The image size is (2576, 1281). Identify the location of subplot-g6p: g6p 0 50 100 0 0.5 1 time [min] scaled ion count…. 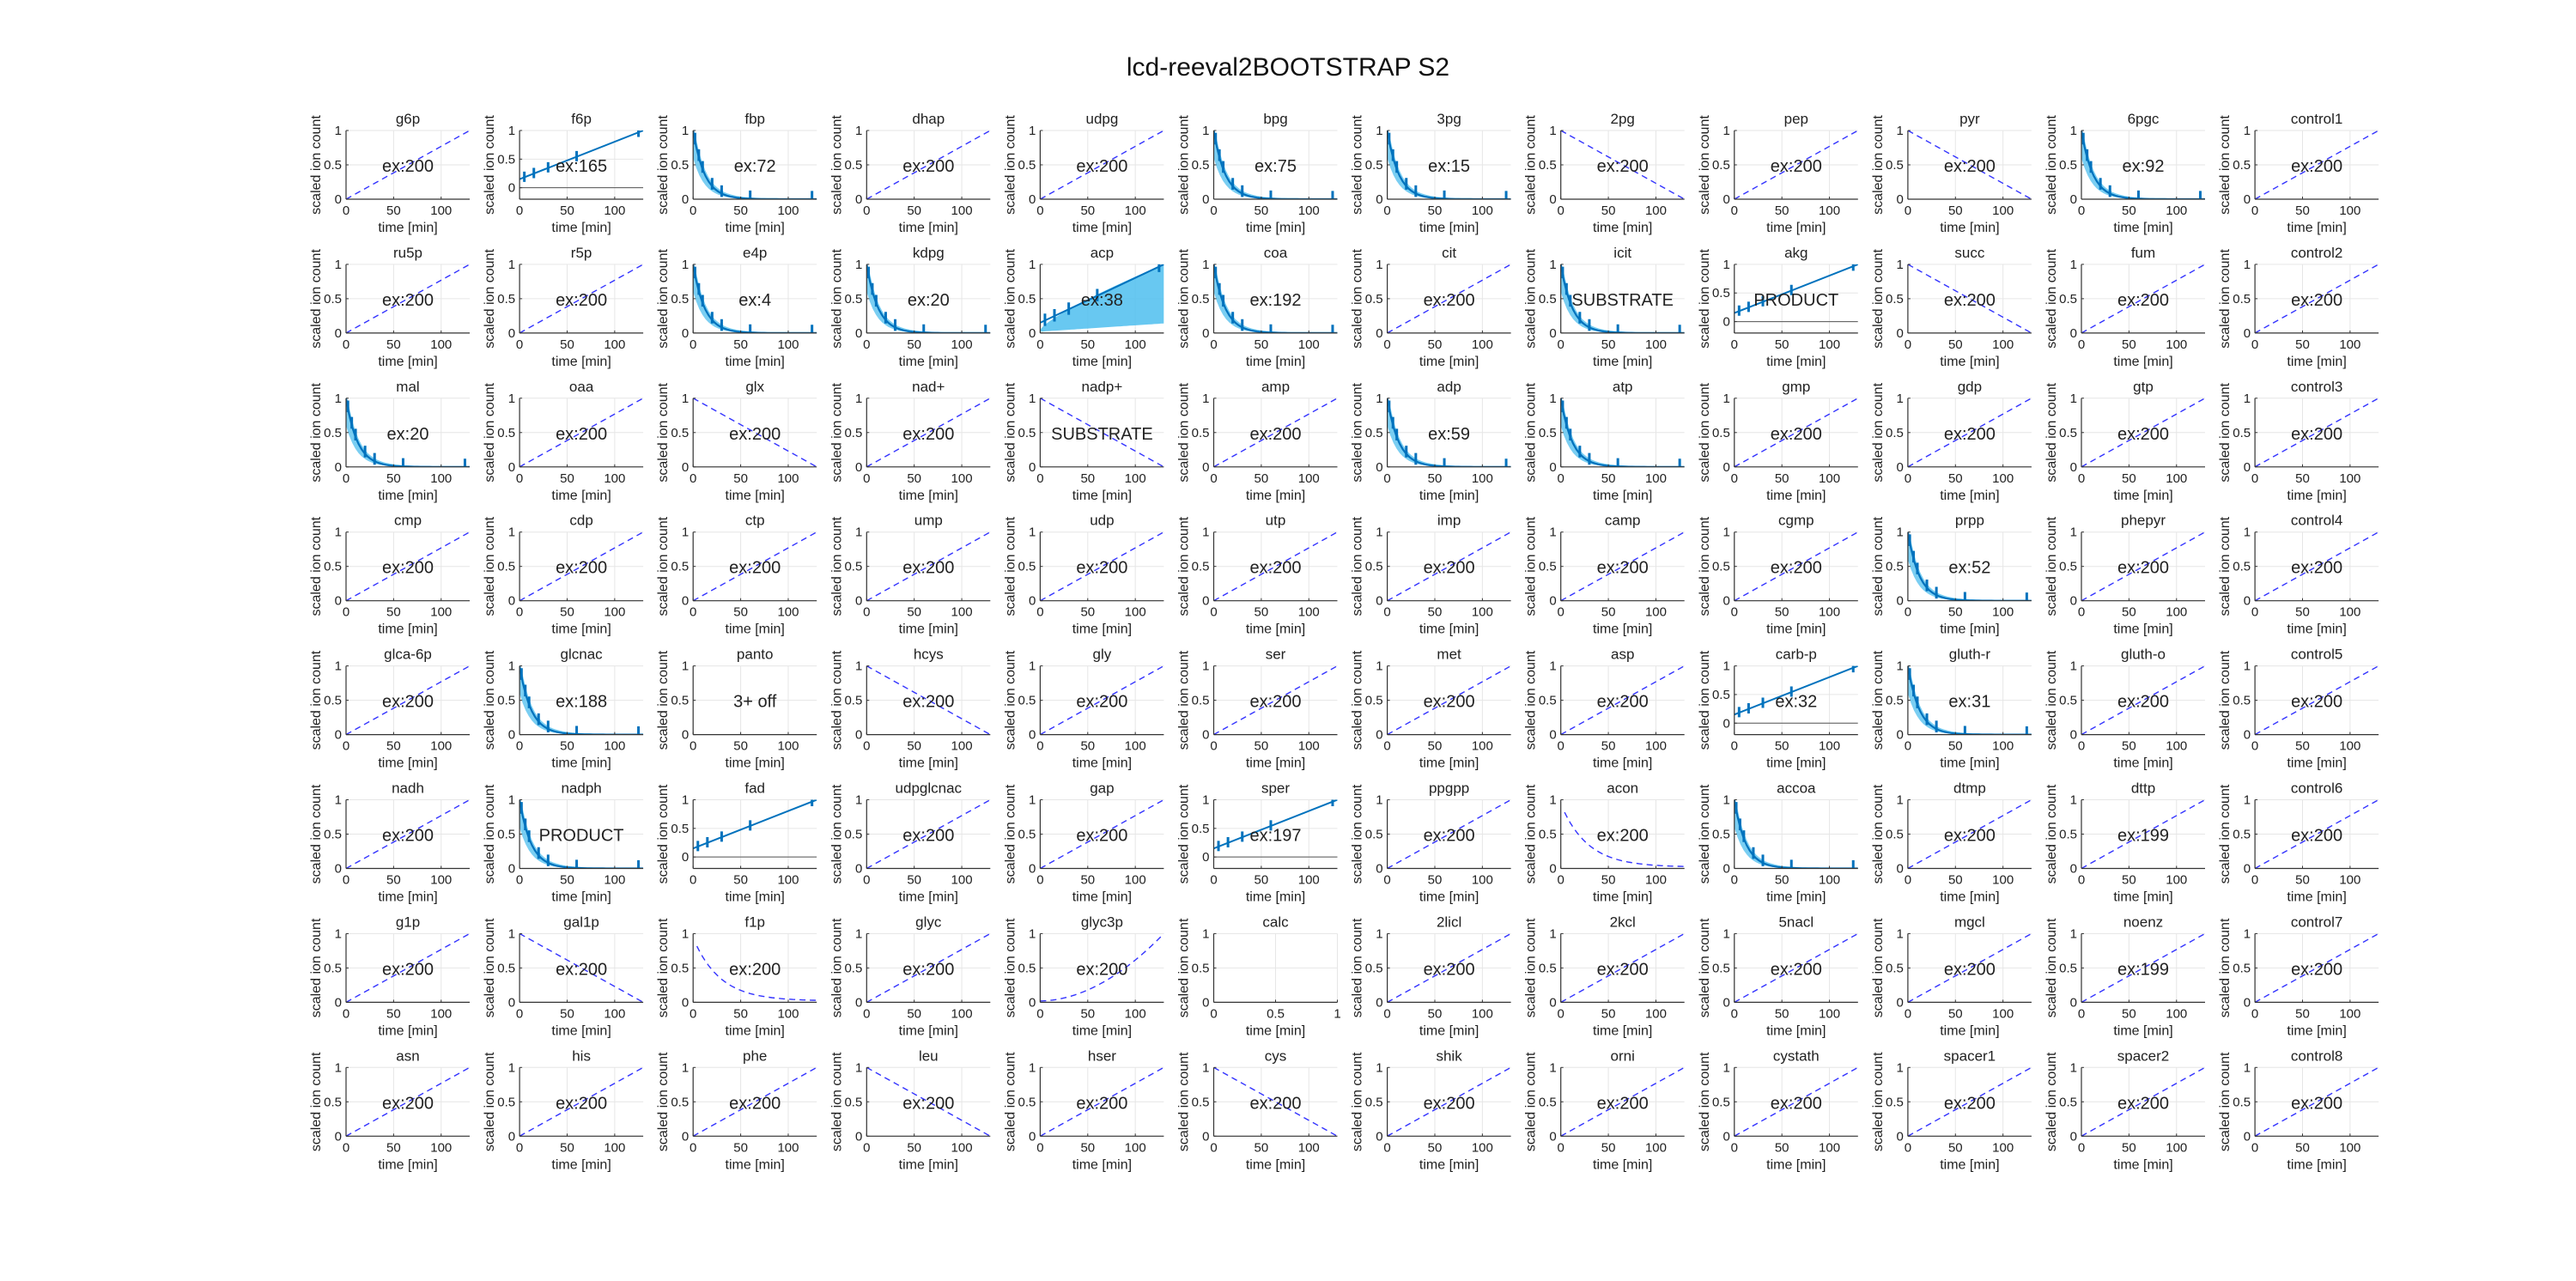
(389, 173).